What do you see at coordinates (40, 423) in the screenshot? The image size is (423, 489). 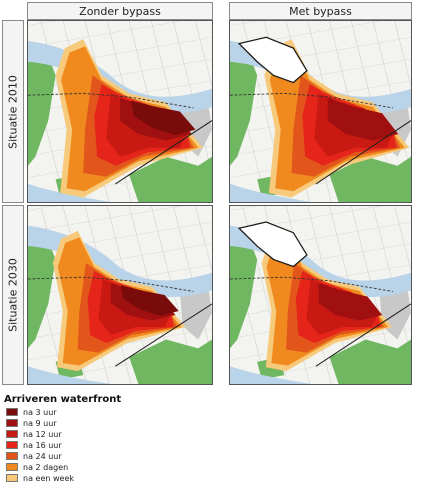 I see `legend-label: na 9 uur` at bounding box center [40, 423].